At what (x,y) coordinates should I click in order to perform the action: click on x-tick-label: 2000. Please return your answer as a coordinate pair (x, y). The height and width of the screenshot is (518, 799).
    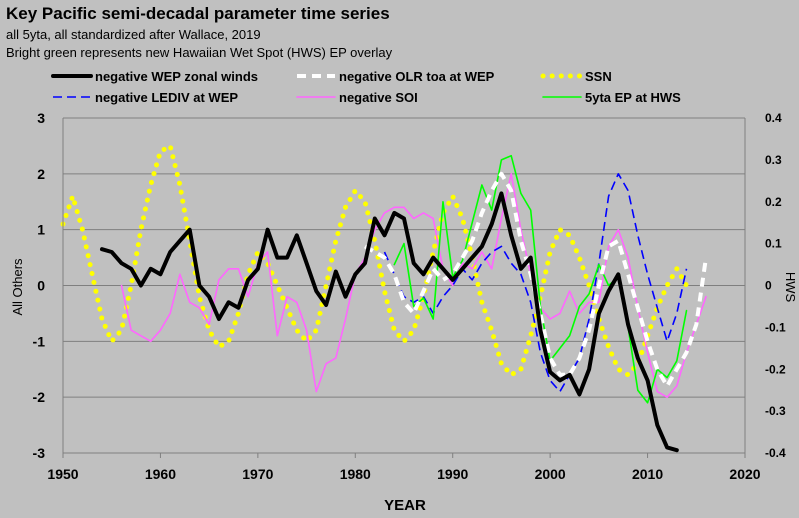
    Looking at the image, I should click on (550, 474).